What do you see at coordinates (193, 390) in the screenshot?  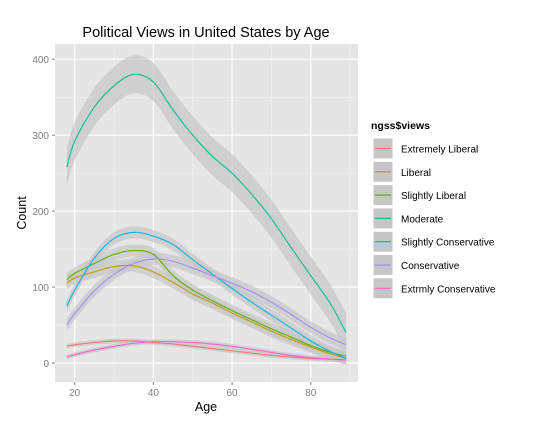 I see `x-axis: 20 40 60 80` at bounding box center [193, 390].